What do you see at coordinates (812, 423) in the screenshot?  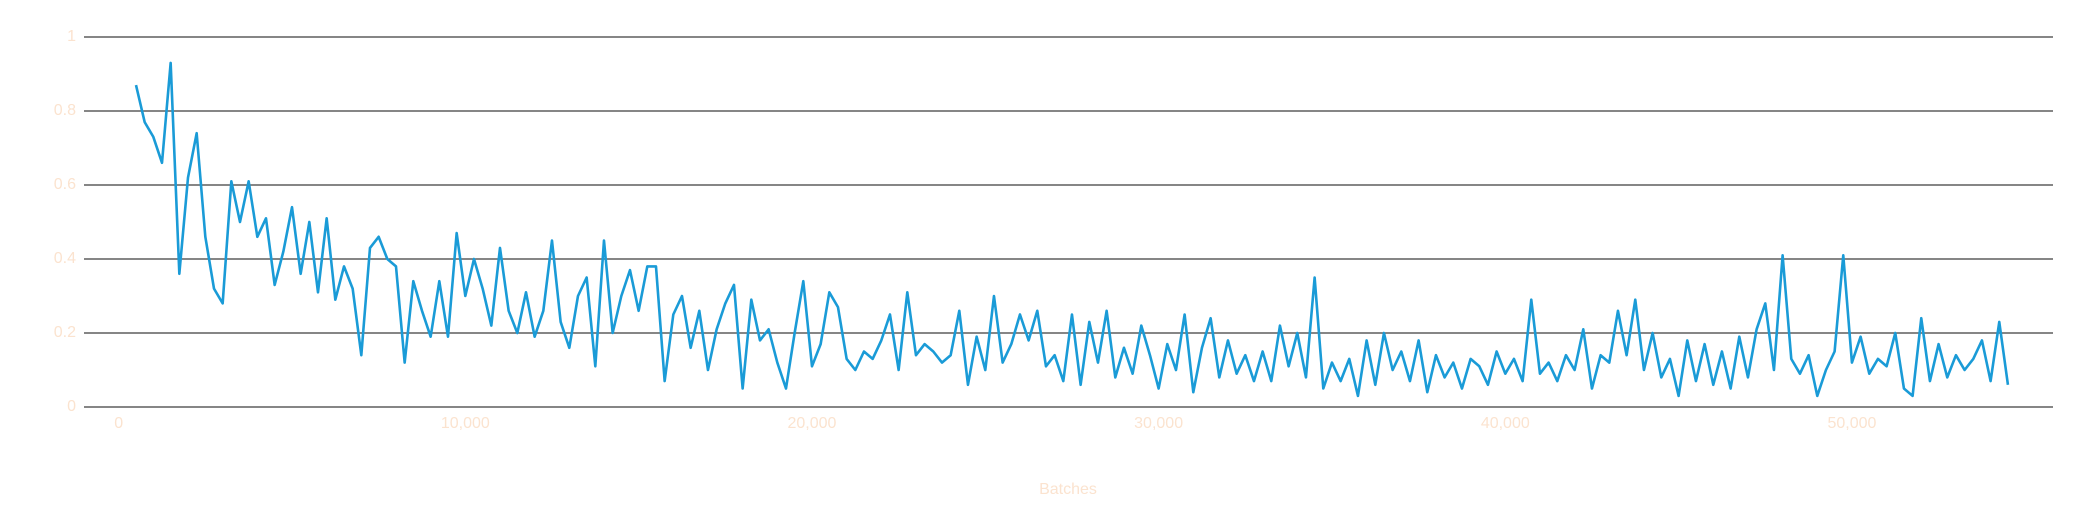 I see `x-tick-label: 20,000` at bounding box center [812, 423].